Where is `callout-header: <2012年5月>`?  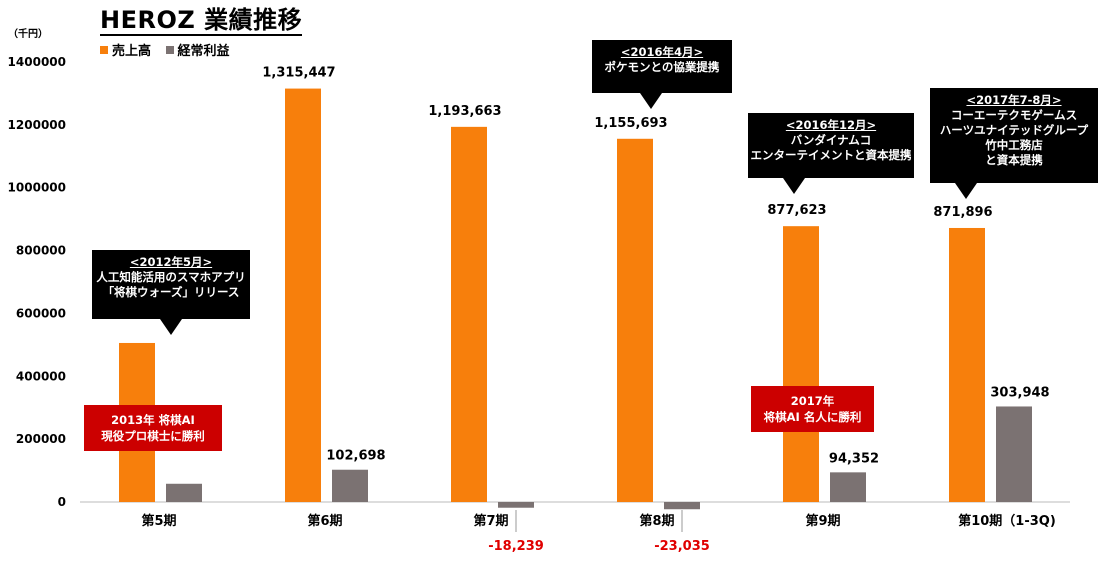
callout-header: <2012年5月> is located at coordinates (171, 262).